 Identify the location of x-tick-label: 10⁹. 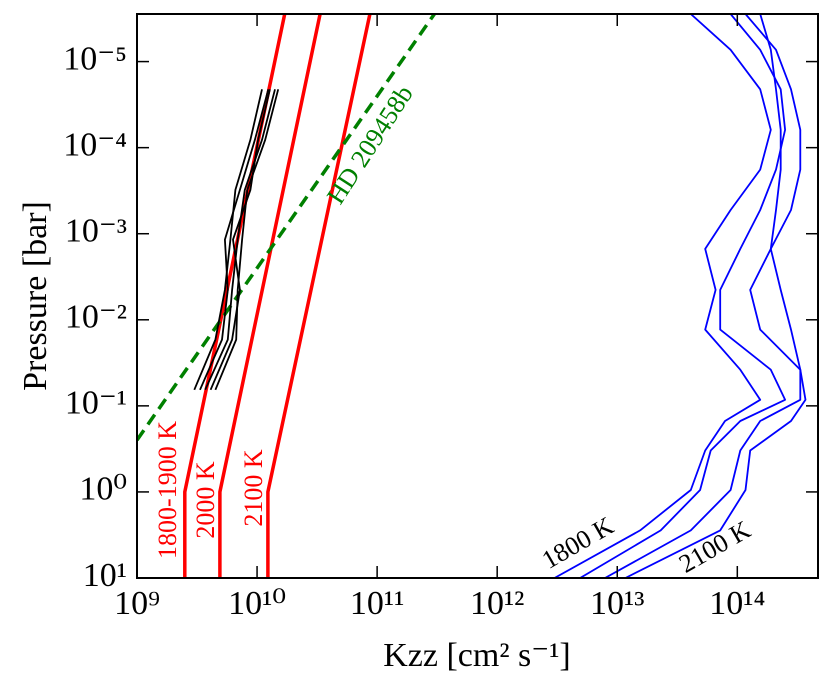
(137, 603).